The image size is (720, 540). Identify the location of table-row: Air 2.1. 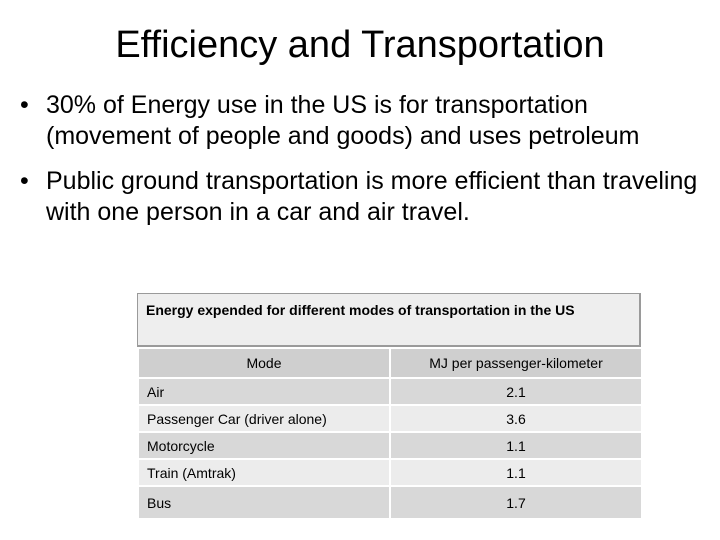
(389, 391).